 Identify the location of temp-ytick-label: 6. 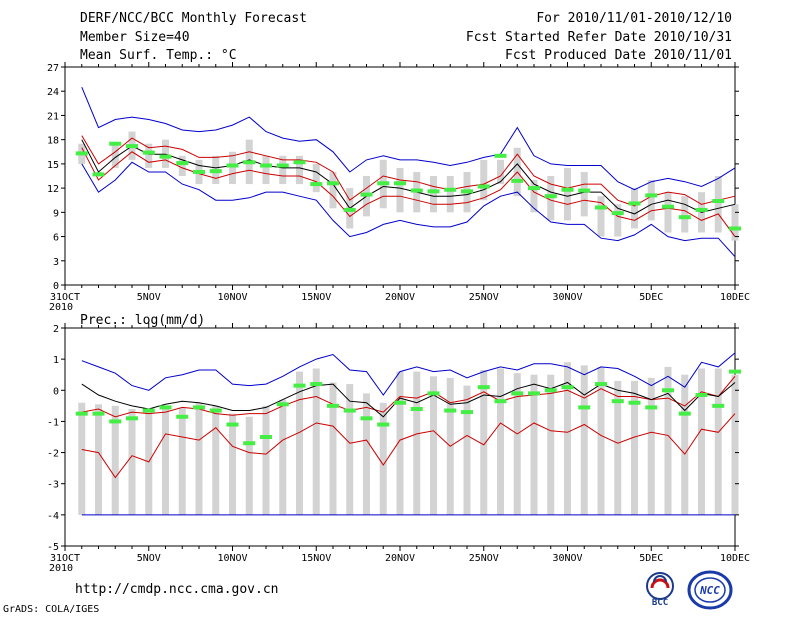
(56, 238).